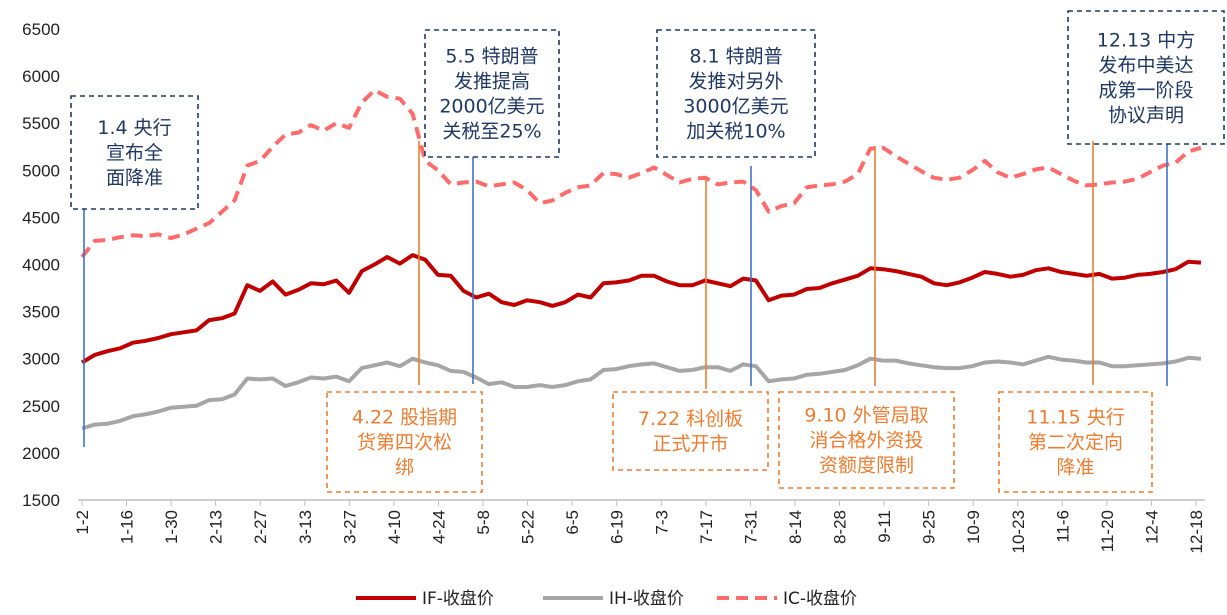 This screenshot has height=615, width=1227. What do you see at coordinates (82, 522) in the screenshot?
I see `x-tick-label: 1-2` at bounding box center [82, 522].